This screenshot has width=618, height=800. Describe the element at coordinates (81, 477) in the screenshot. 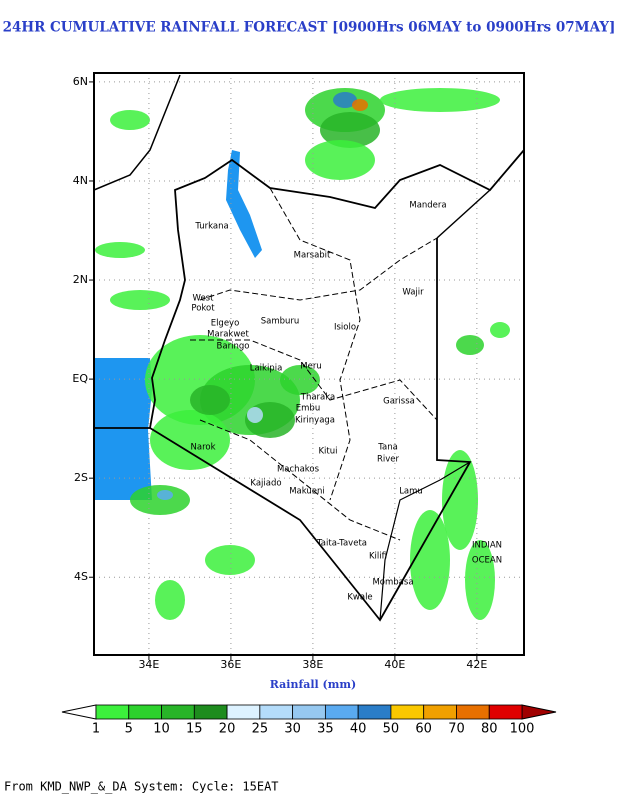

I see `y-tick-label: 2S` at that location.